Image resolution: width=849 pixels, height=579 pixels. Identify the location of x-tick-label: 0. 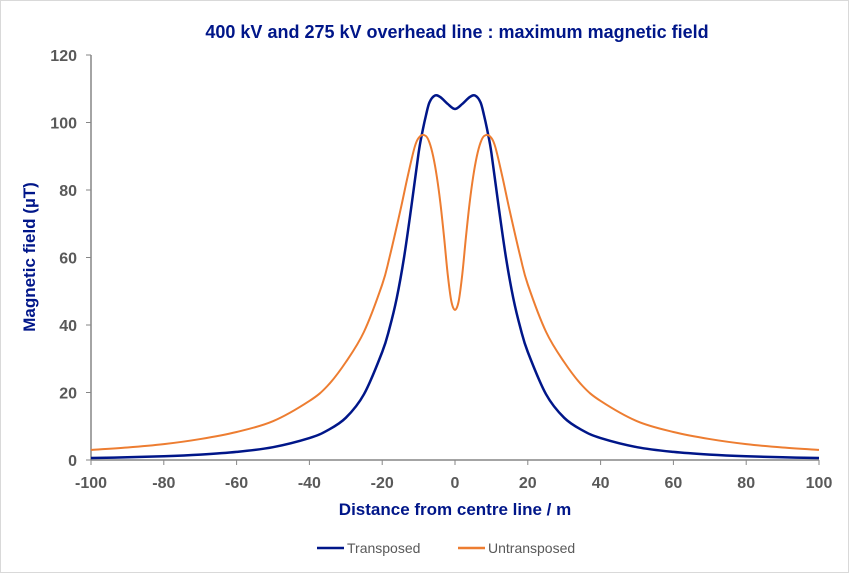
(455, 483).